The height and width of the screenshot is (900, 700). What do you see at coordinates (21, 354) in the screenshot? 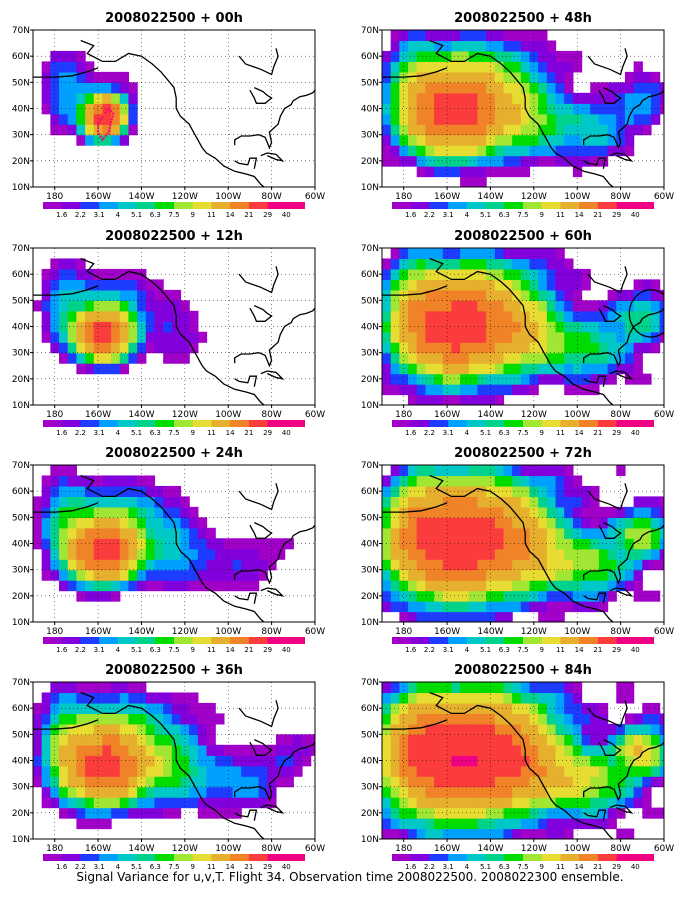
I see `y-tick-label: 30N` at bounding box center [21, 354].